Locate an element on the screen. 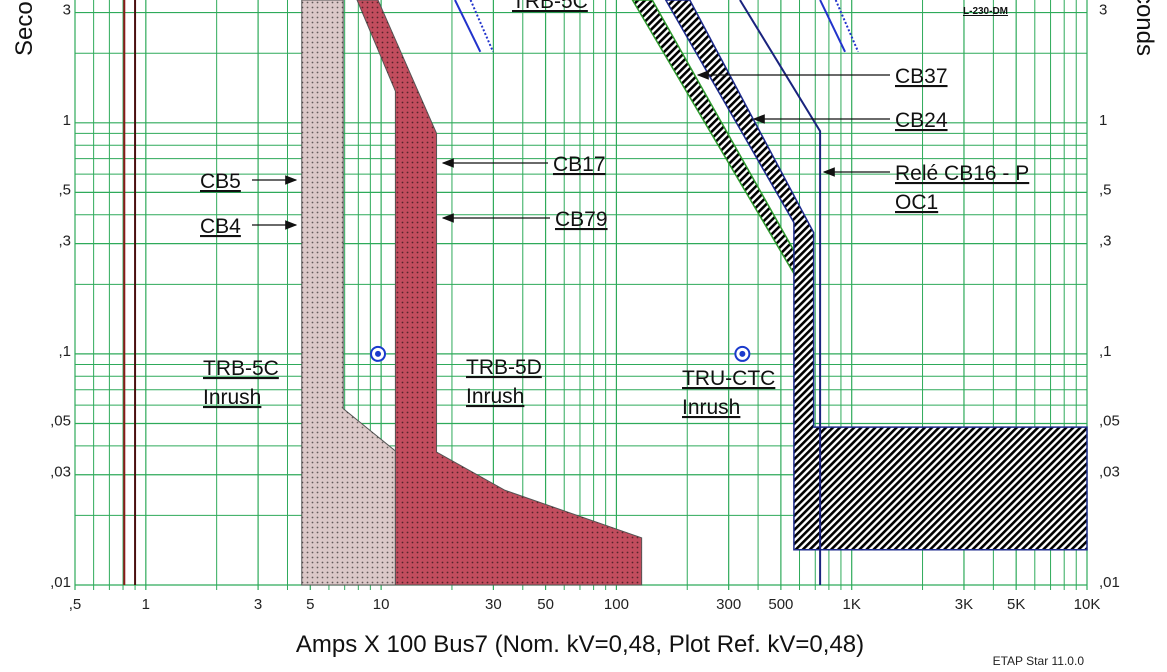  x-tick-label: 1K is located at coordinates (852, 604).